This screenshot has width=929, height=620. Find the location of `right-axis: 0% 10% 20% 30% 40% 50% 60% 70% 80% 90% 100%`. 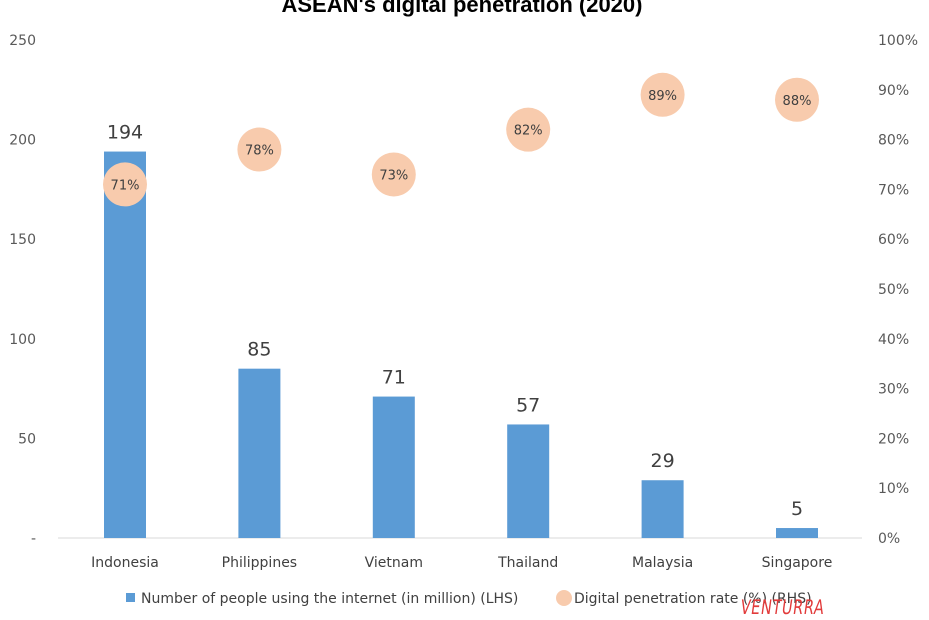

right-axis: 0% 10% 20% 30% 40% 50% 60% 70% 80% 90% 100% is located at coordinates (898, 290).